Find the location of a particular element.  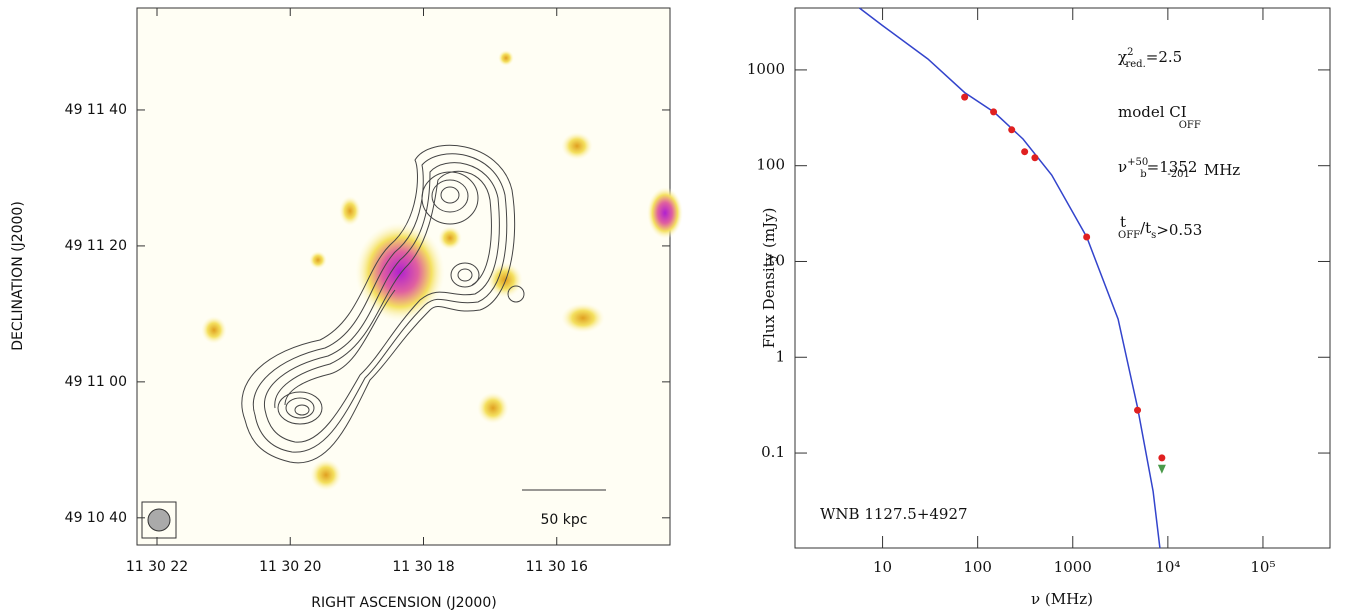

annotation: t OFF/ts>0.53 is located at coordinates (1160, 227).